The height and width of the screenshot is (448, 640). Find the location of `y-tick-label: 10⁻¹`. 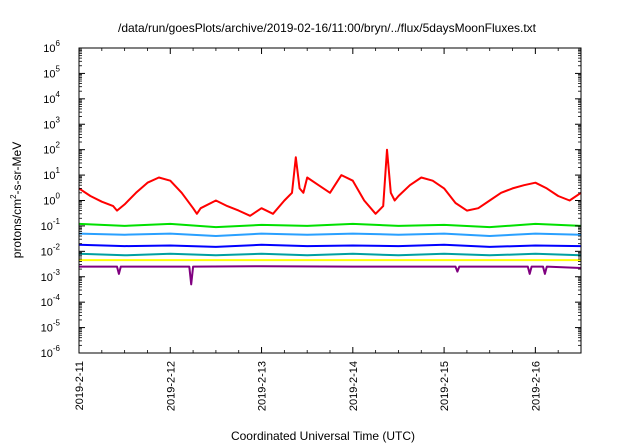

y-tick-label: 10⁻¹ is located at coordinates (51, 225).